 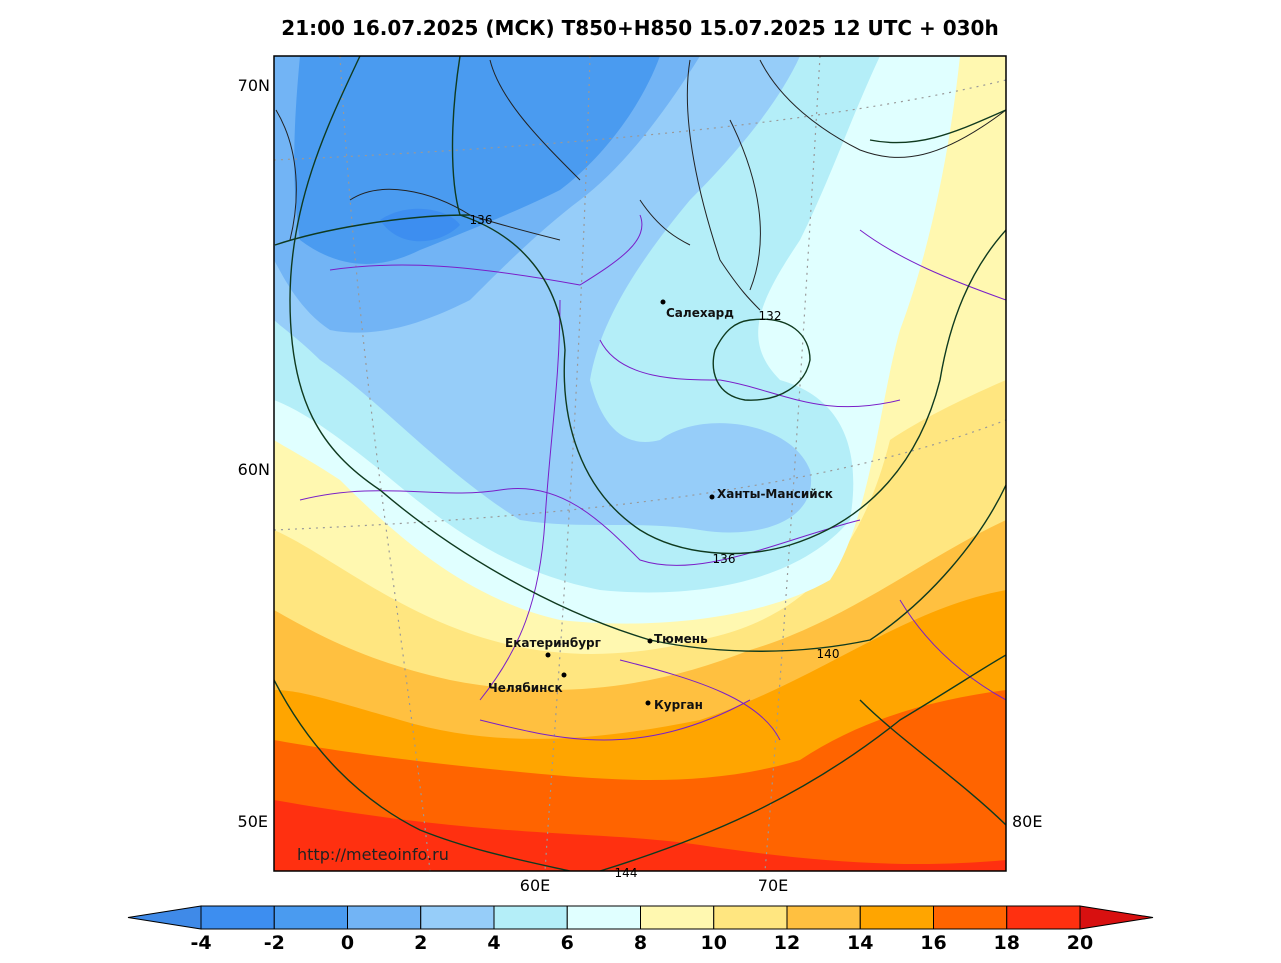 I want to click on colorbar-under, so click(x=164, y=917).